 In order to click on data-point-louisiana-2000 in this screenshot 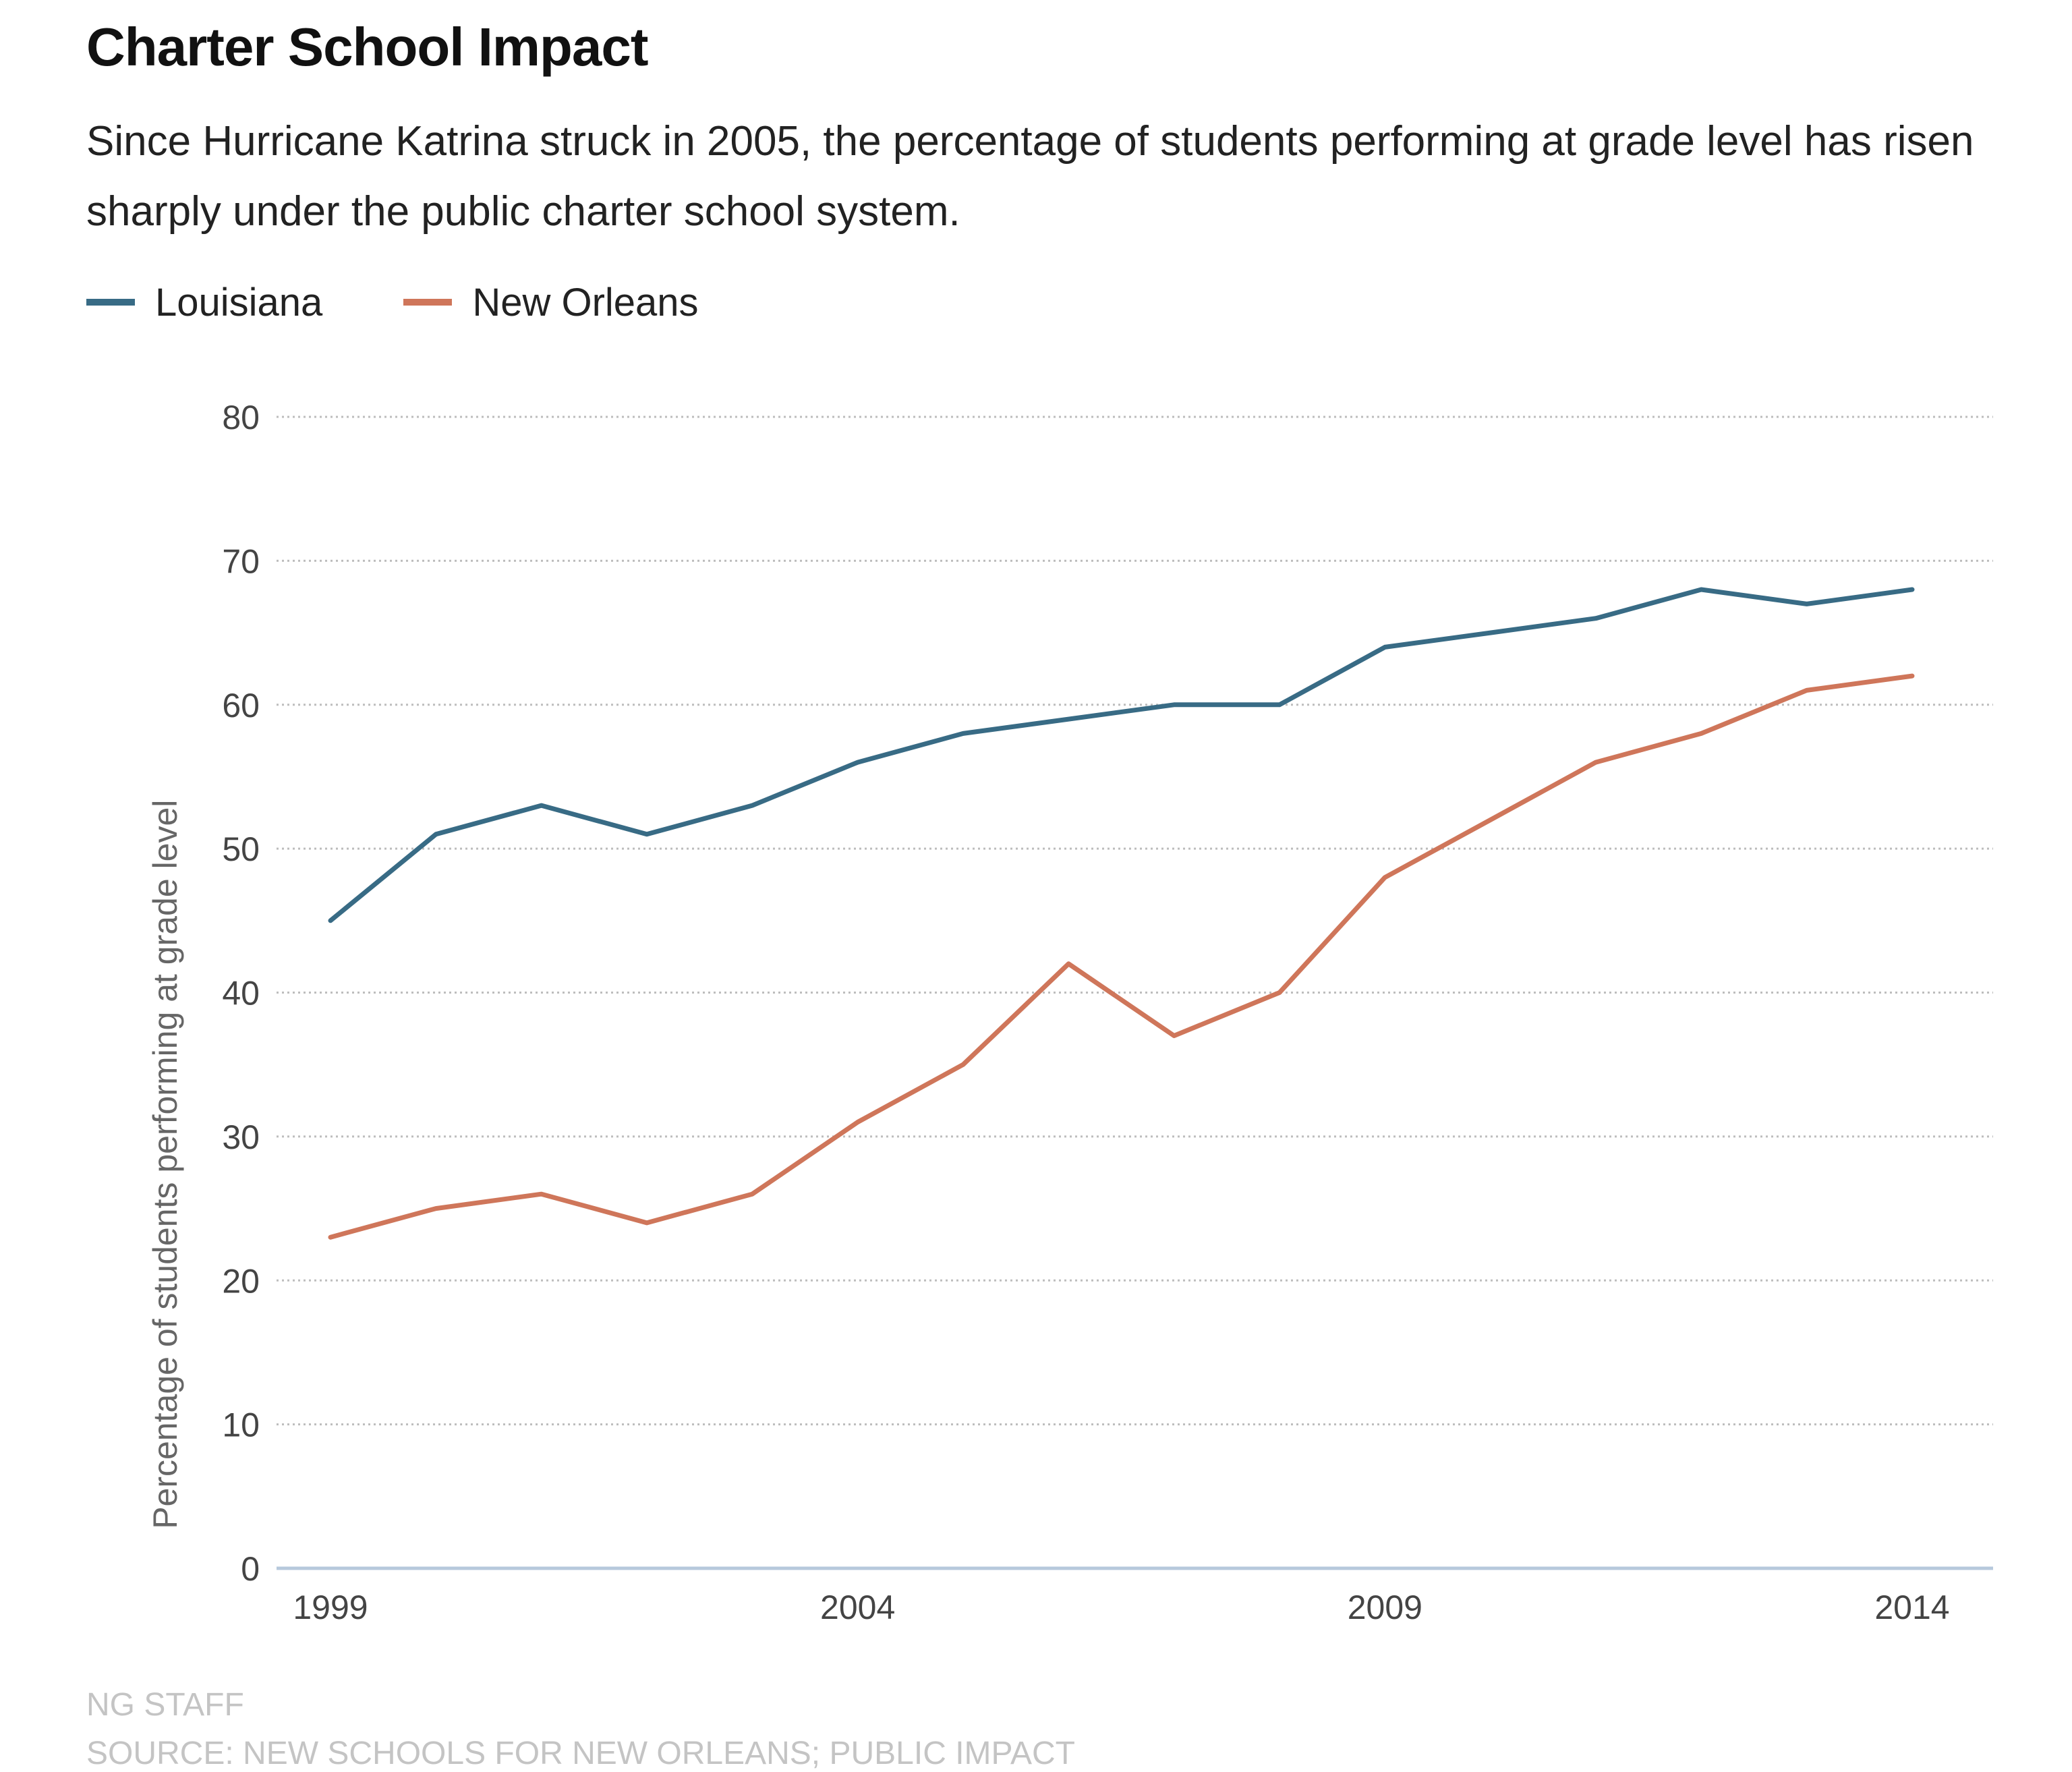, I will do `click(436, 834)`.